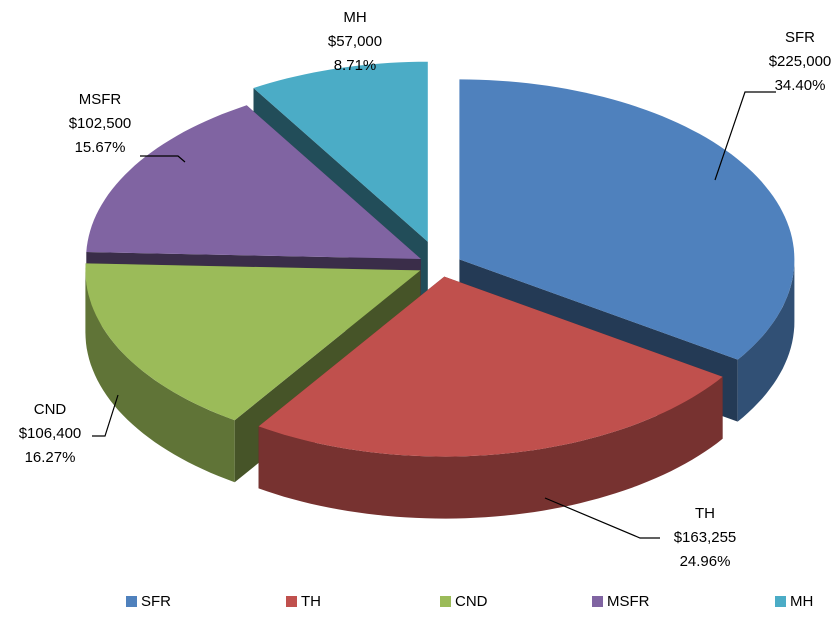  I want to click on label-value: $57,000, so click(355, 41).